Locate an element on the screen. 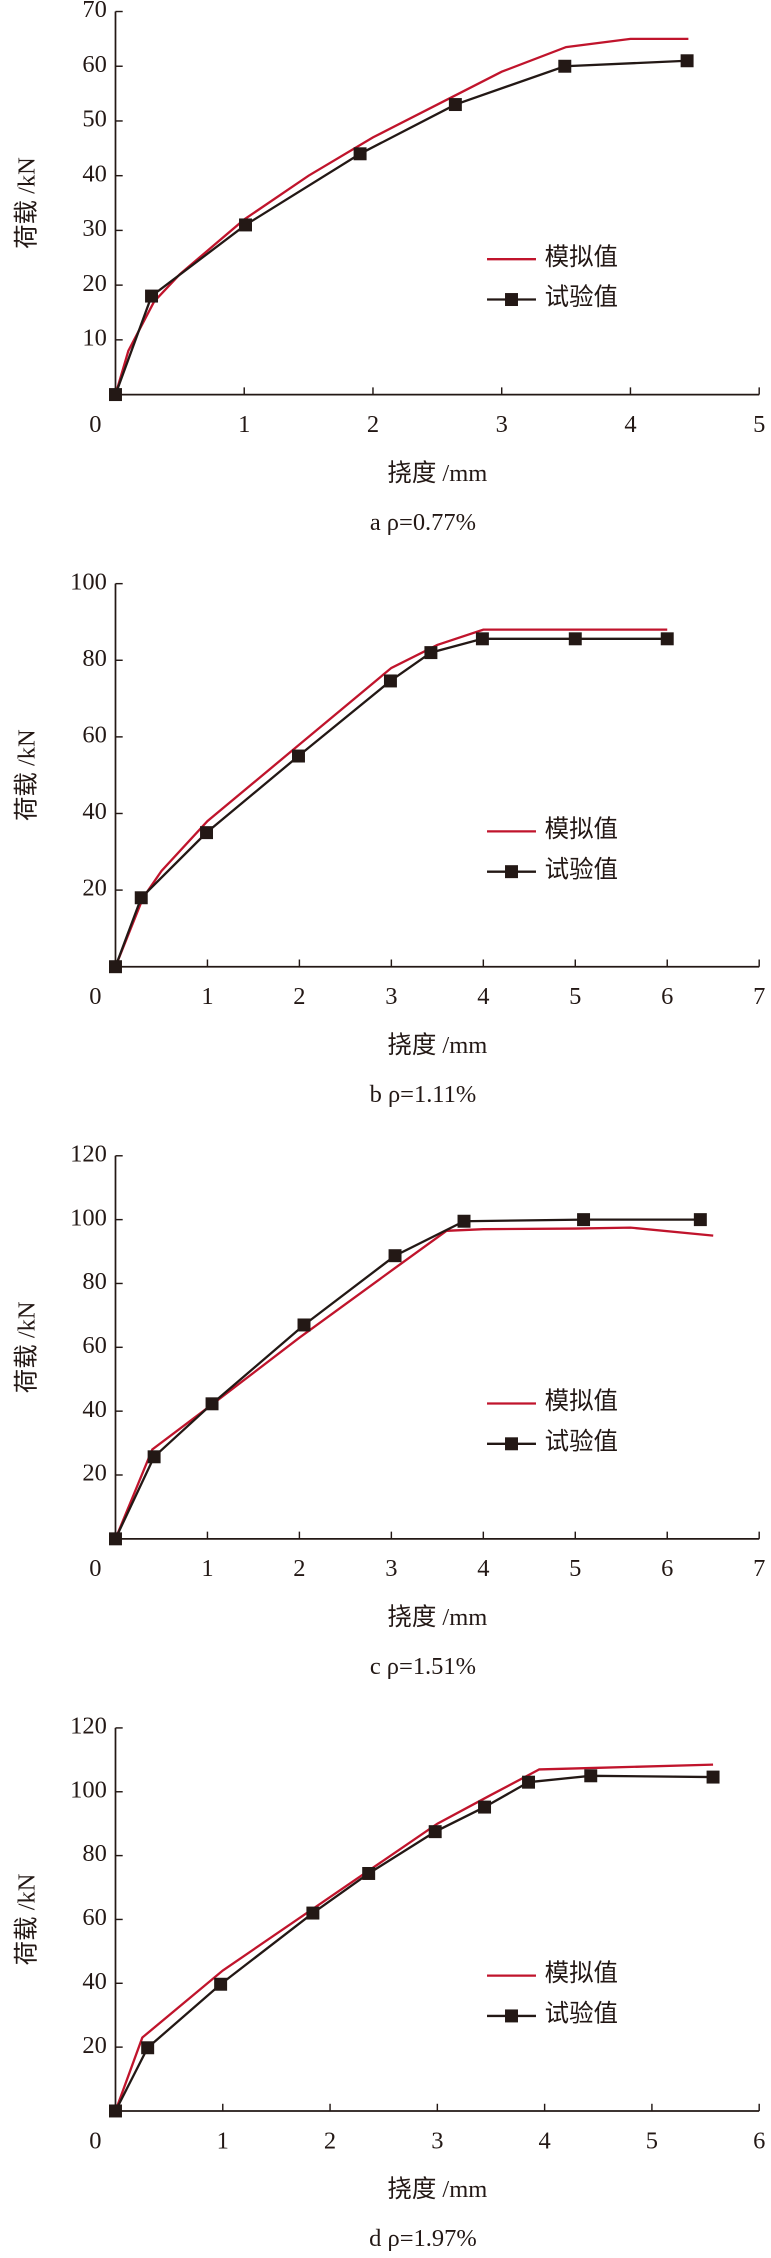 This screenshot has width=771, height=2258. caption: b ρ=1.11% is located at coordinates (423, 1094).